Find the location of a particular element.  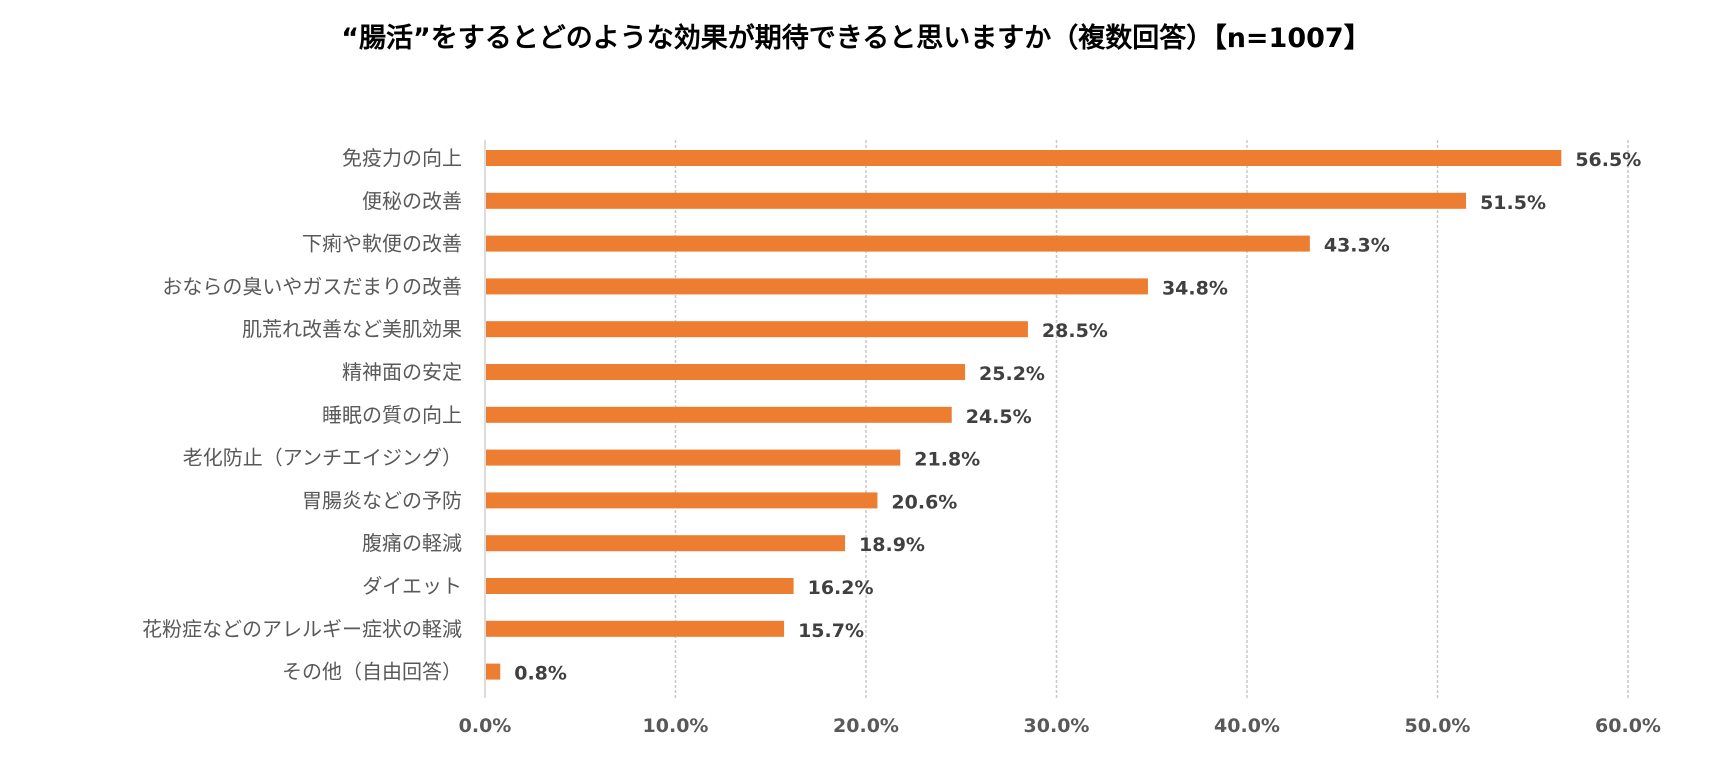

category-label: 胃腸炎などの予防 is located at coordinates (382, 500).